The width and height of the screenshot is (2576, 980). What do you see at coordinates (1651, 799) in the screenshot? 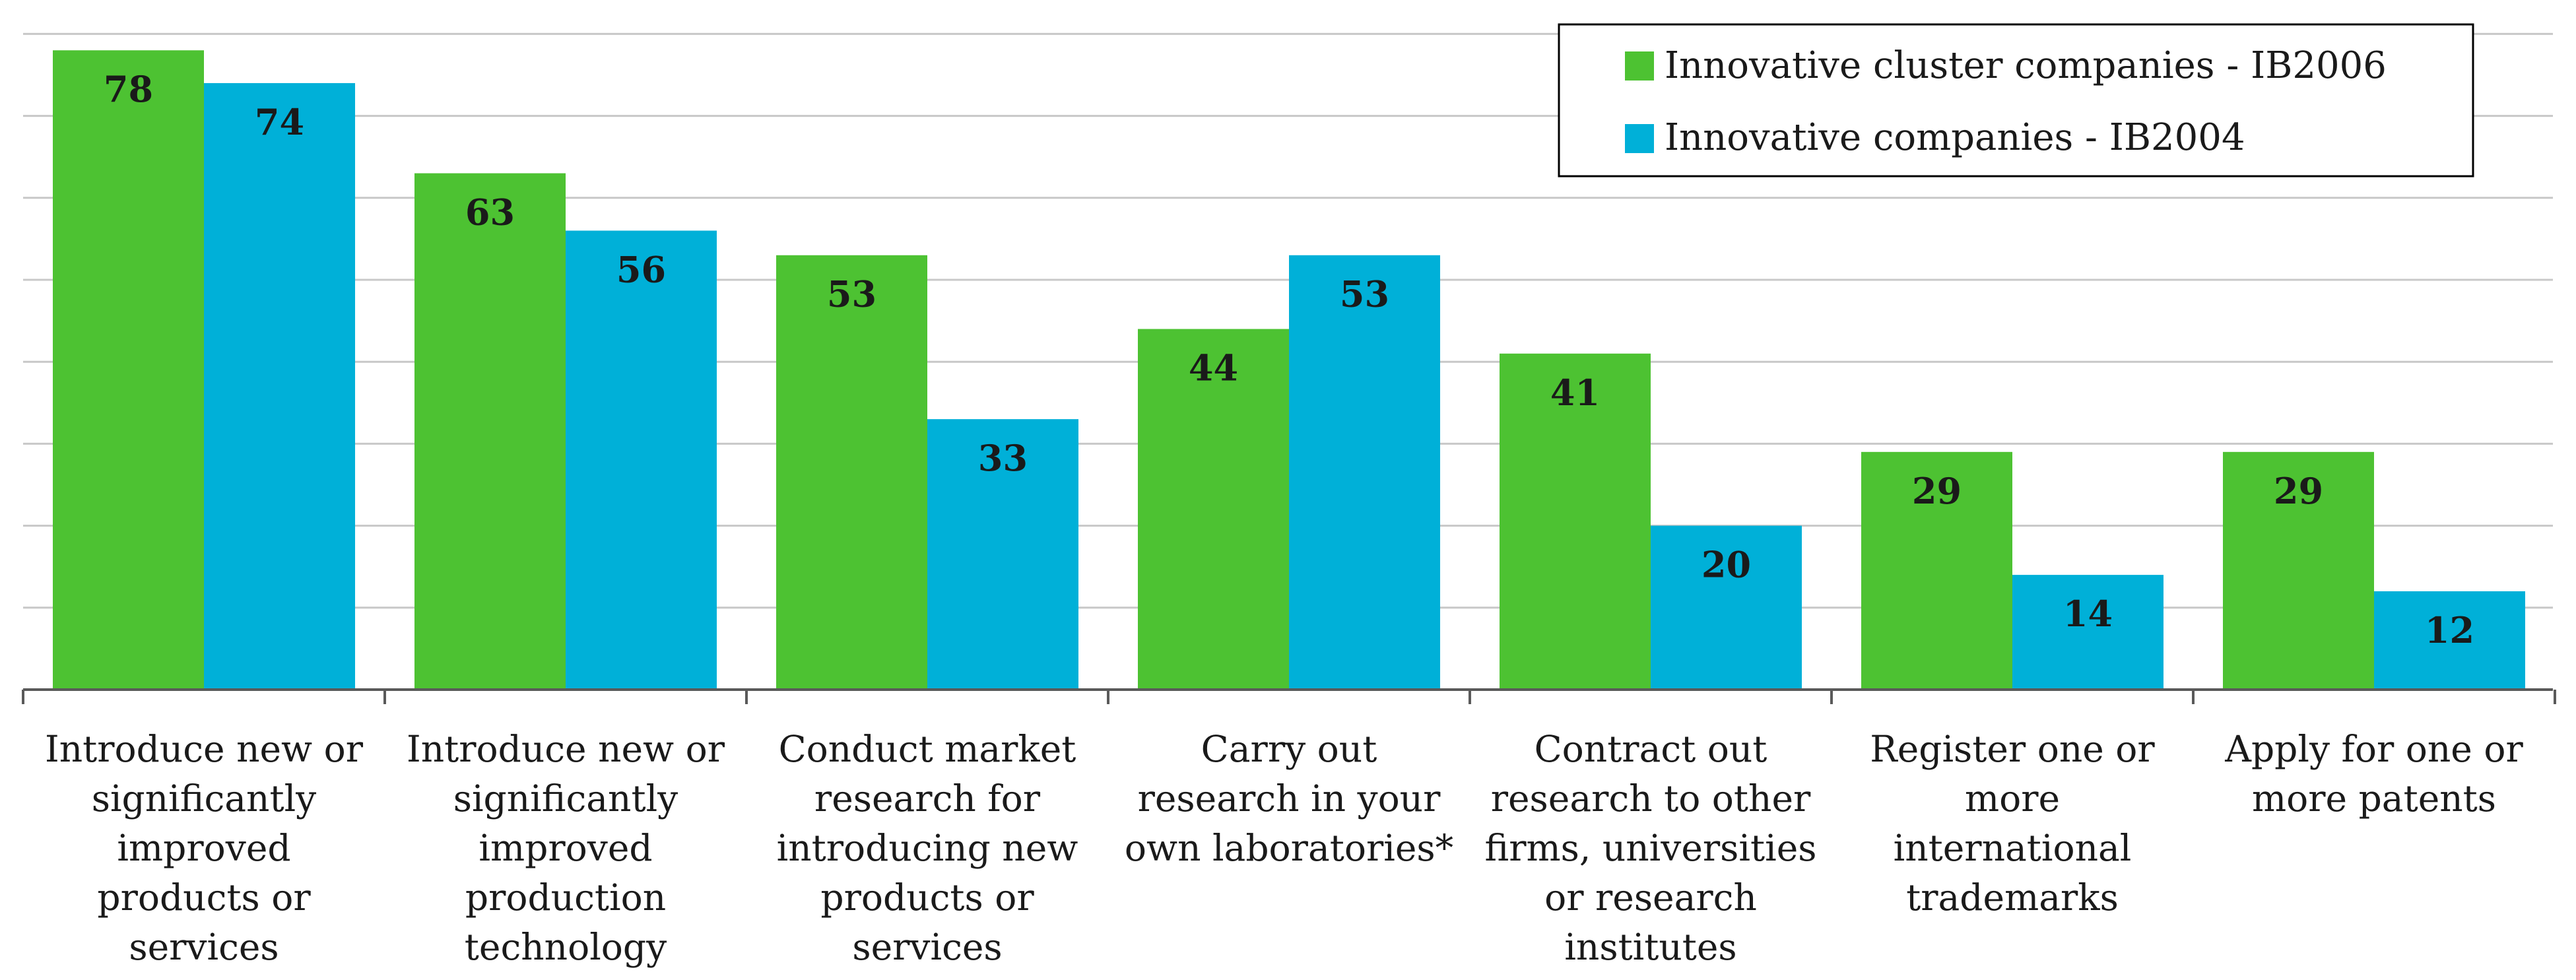
I see `category-label-line: research to other` at bounding box center [1651, 799].